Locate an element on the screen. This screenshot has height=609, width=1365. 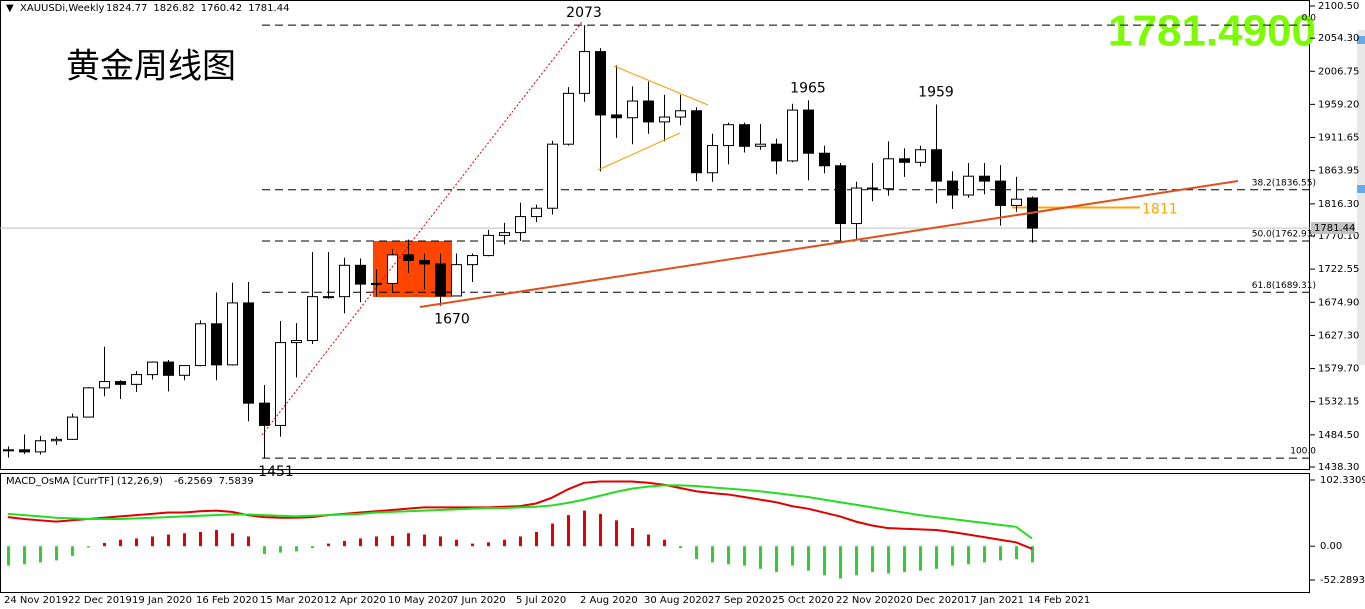
macd-line is located at coordinates (520, 515).